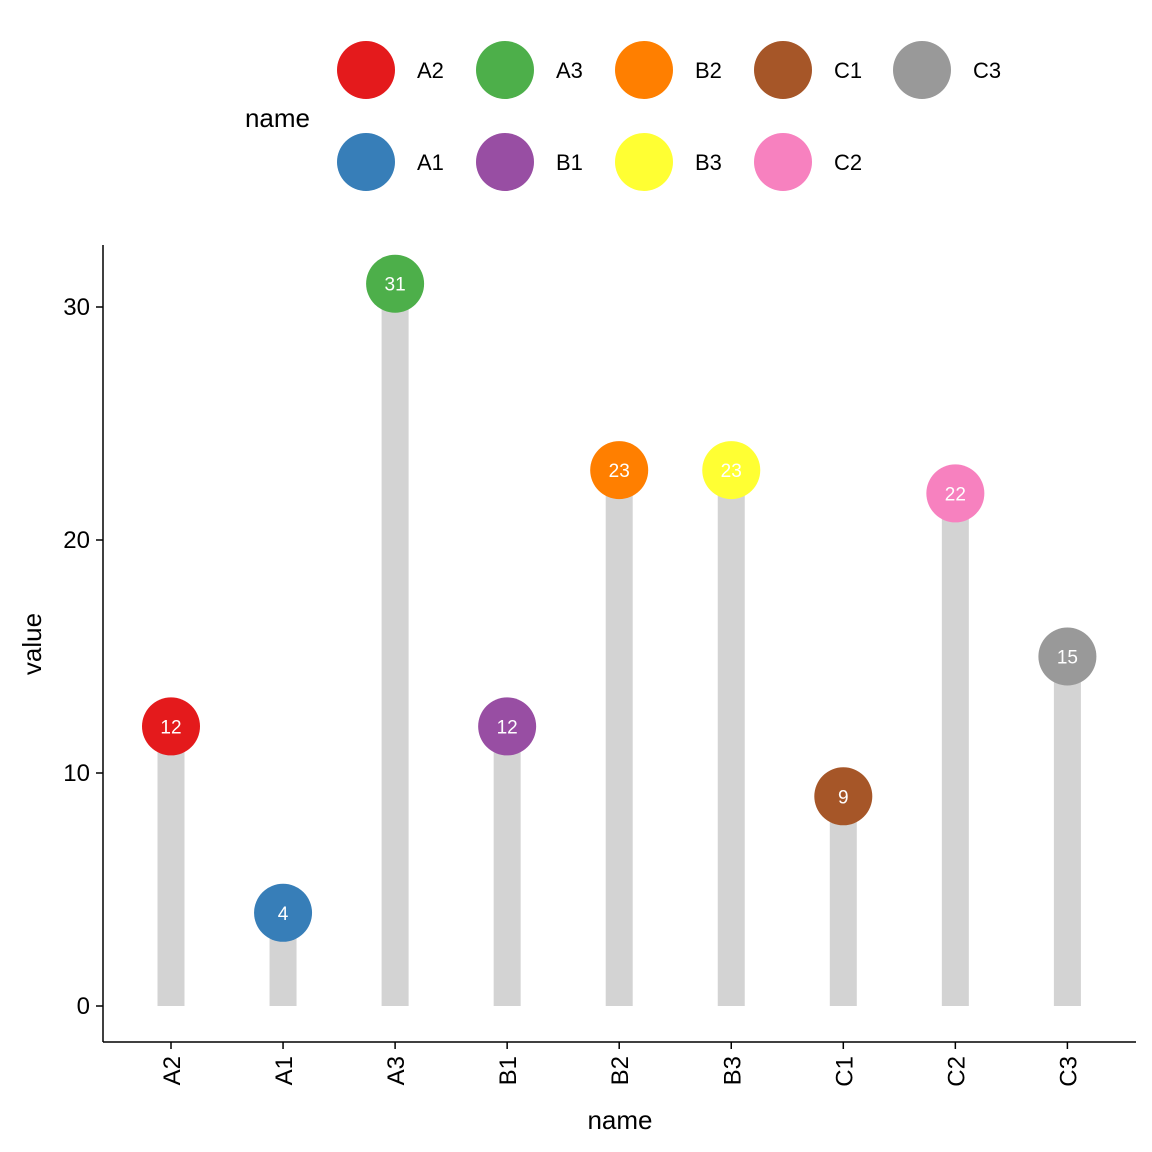 The height and width of the screenshot is (1152, 1152). I want to click on lollipop-stem-c3, so click(1067, 831).